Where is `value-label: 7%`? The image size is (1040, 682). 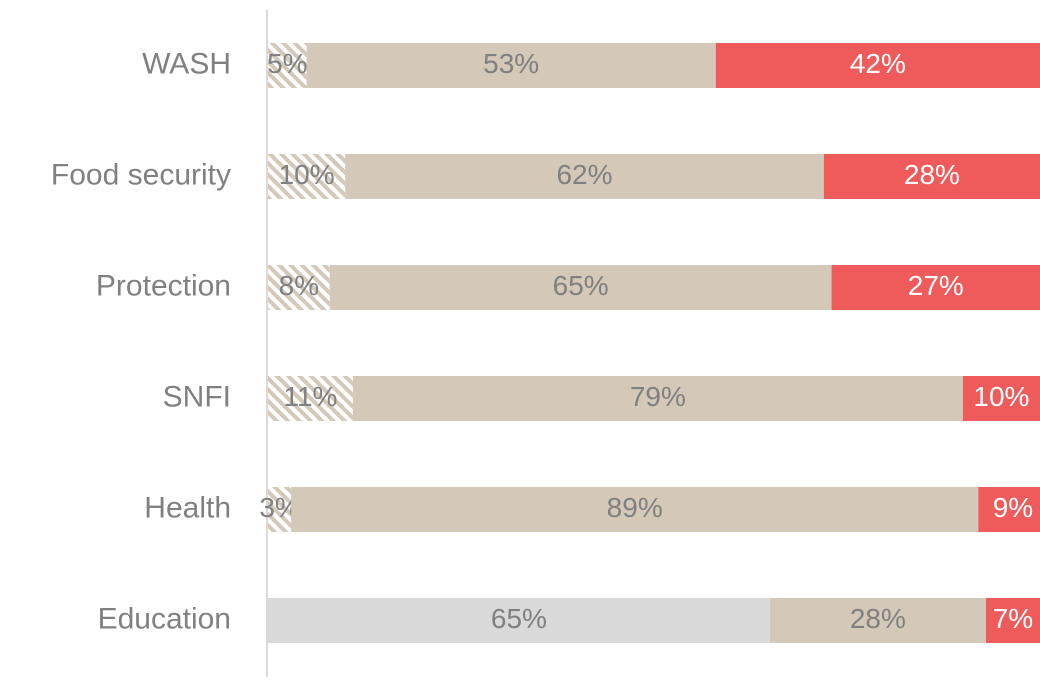 value-label: 7% is located at coordinates (1013, 618).